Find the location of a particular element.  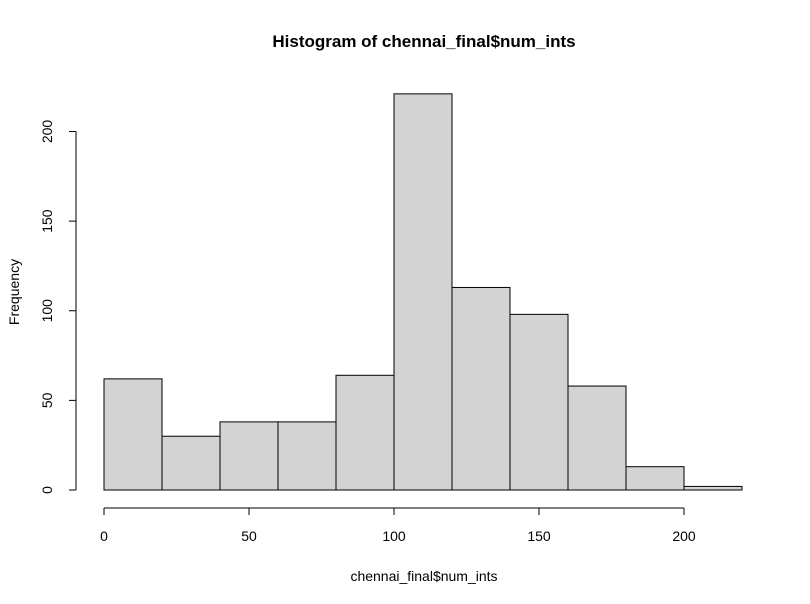

x-tick-label-2: 100 is located at coordinates (394, 536).